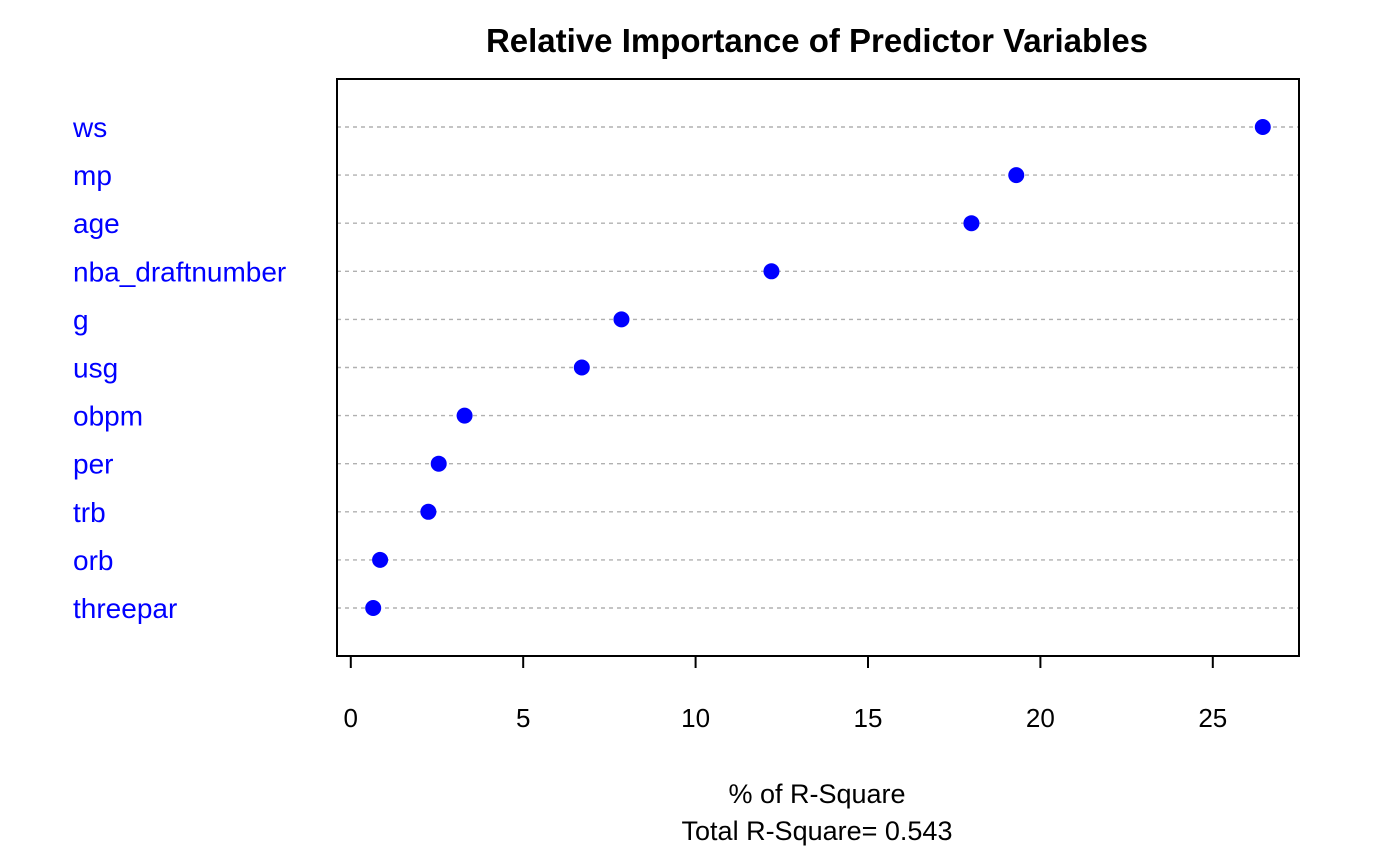  I want to click on category-label: orb, so click(93, 560).